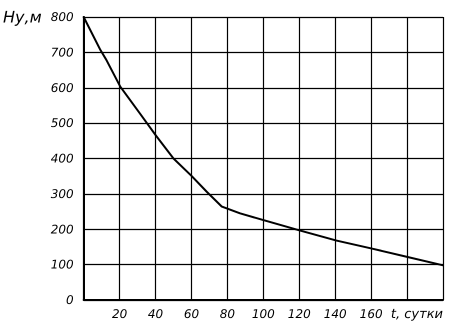  Describe the element at coordinates (300, 314) in the screenshot. I see `x-tick-label: 120` at that location.